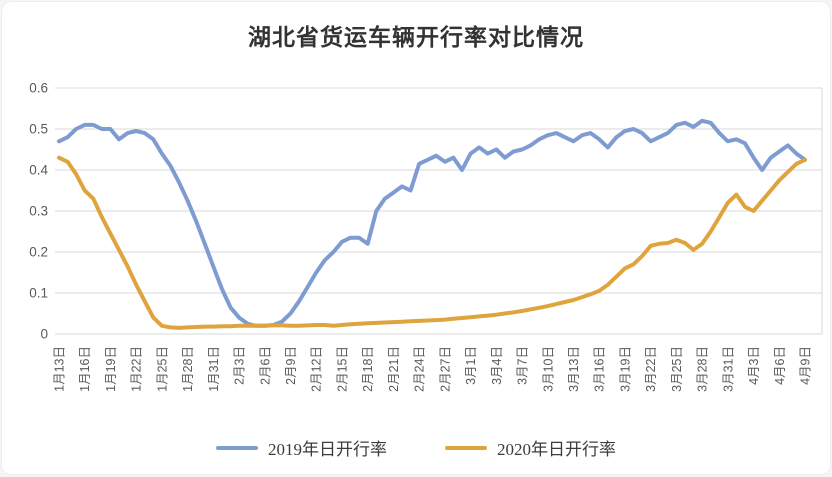 The image size is (832, 477). I want to click on x-axis-label: 3月28日, so click(703, 369).